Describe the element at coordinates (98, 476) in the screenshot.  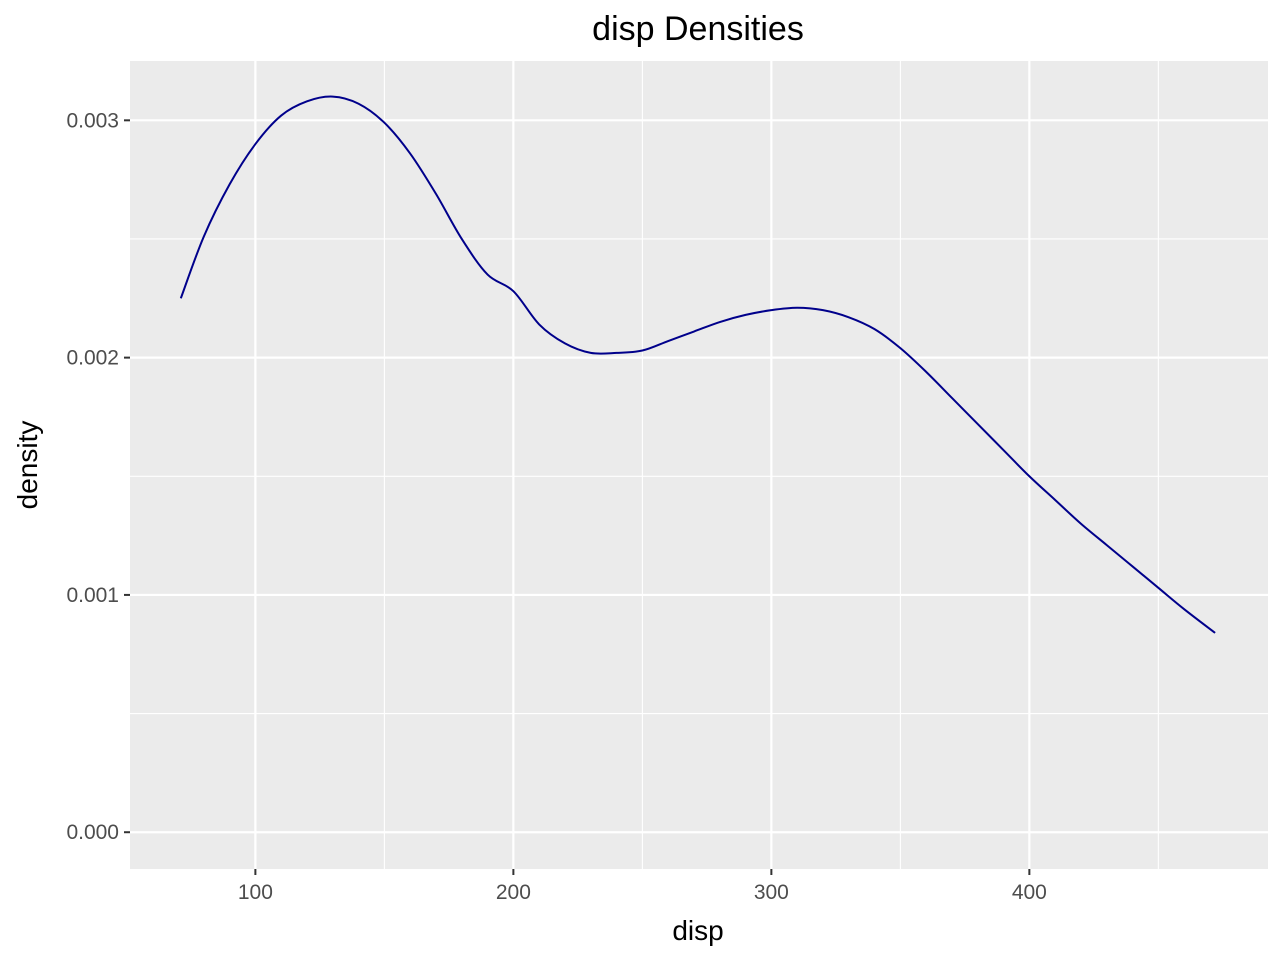
I see `y-axis: 0.000 0.001 0.002 0.003` at that location.